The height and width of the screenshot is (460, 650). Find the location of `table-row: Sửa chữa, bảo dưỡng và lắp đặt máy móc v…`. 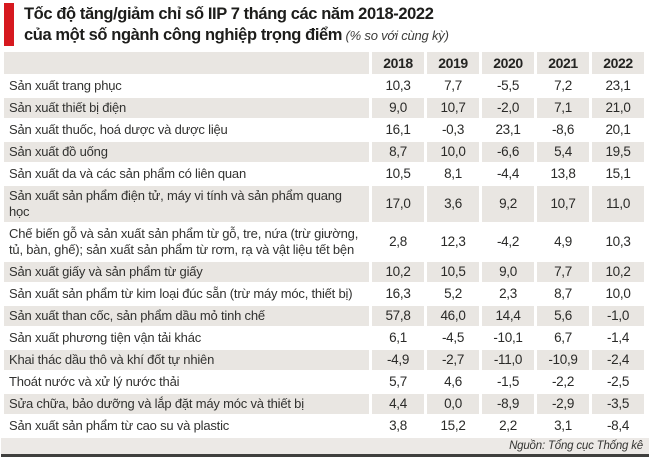

table-row: Sửa chữa, bảo dưỡng và lắp đặt máy móc v… is located at coordinates (324, 404).